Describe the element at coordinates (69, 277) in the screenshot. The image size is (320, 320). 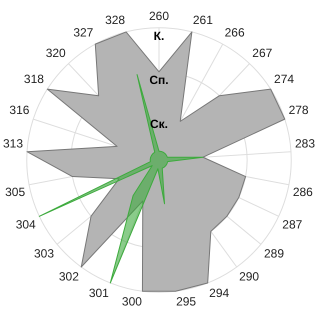
I see `spoke-label: 302` at that location.